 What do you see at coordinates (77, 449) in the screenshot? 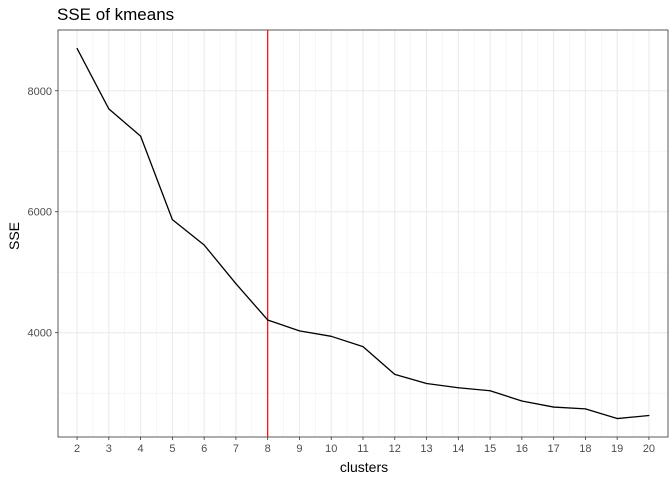
I see `x-tick-label: 2` at bounding box center [77, 449].